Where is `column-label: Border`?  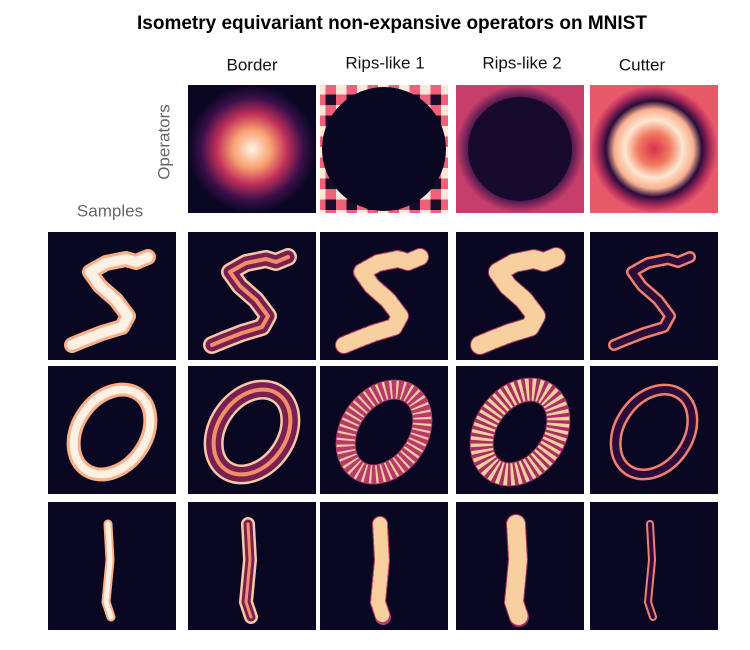
column-label: Border is located at coordinates (251, 64).